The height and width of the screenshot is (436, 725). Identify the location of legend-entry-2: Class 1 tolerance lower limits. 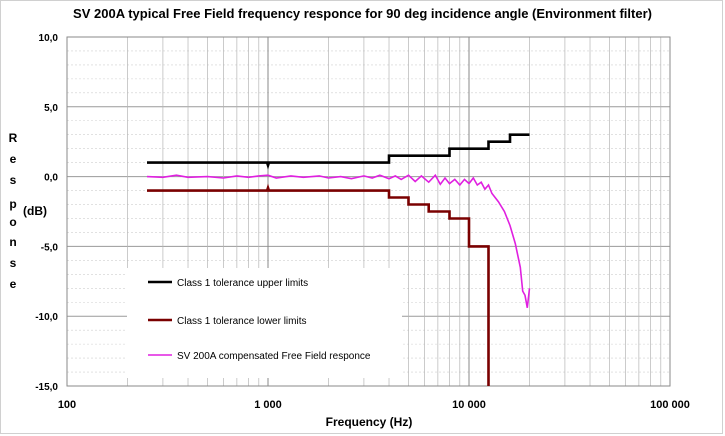
(242, 321).